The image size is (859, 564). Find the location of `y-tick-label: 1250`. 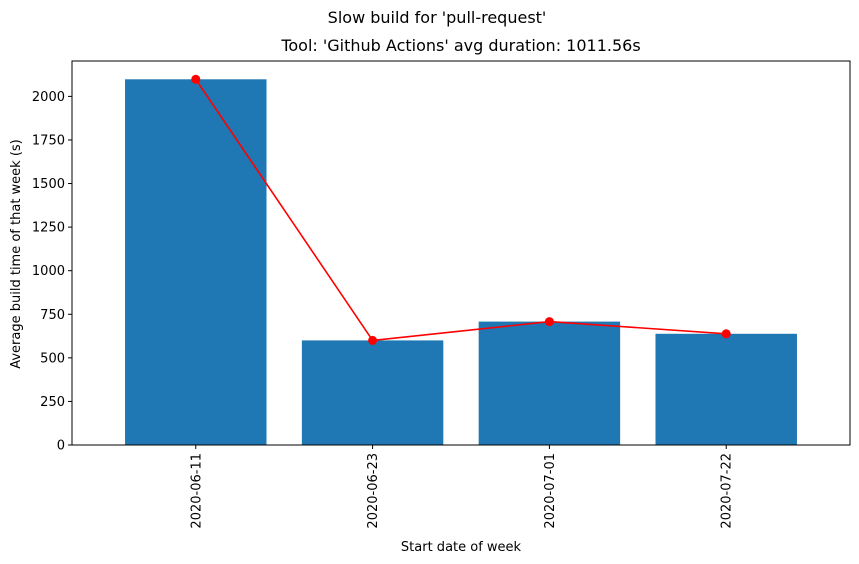

y-tick-label: 1250 is located at coordinates (48, 228).